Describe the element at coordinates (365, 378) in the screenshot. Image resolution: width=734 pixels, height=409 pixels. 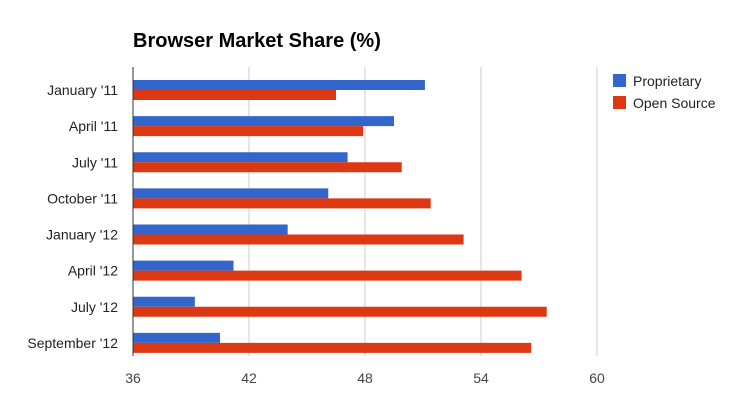
I see `x-tick-label: 48` at that location.